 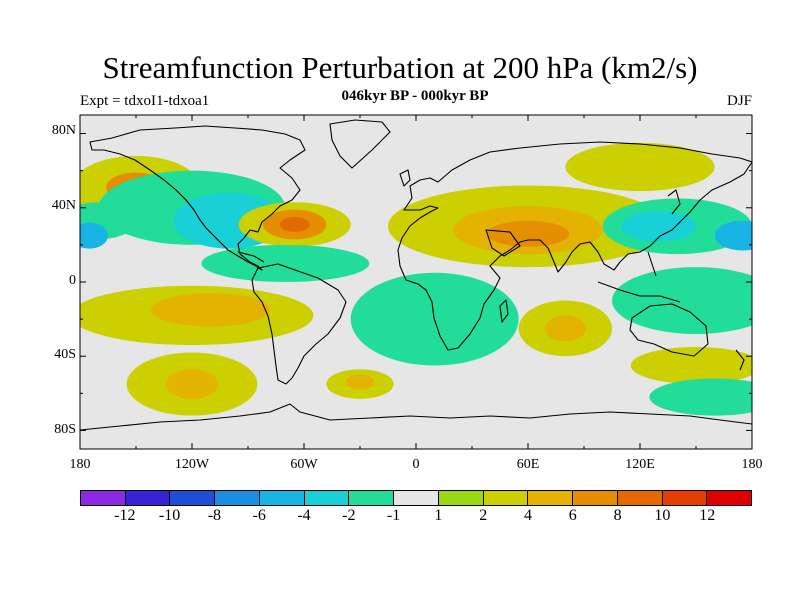 I want to click on colorbar, so click(x=416, y=498).